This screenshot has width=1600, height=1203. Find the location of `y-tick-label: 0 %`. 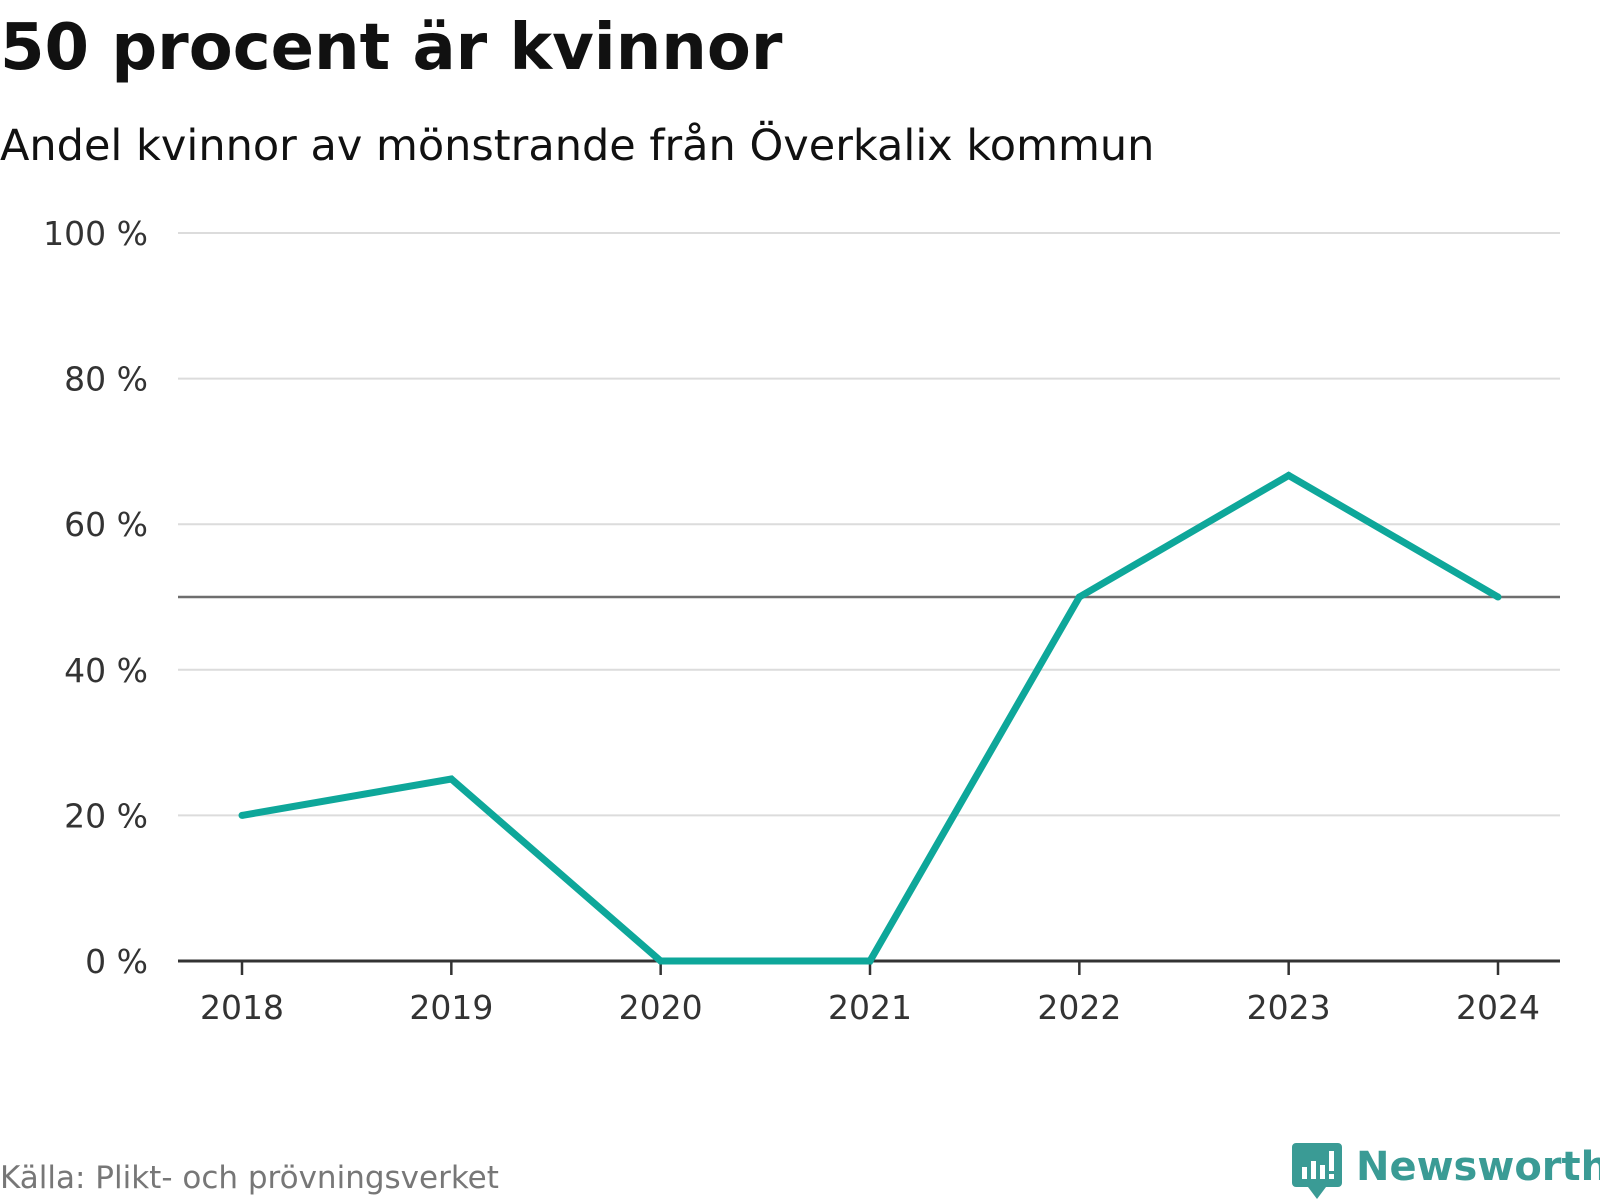

y-tick-label: 0 % is located at coordinates (116, 961).